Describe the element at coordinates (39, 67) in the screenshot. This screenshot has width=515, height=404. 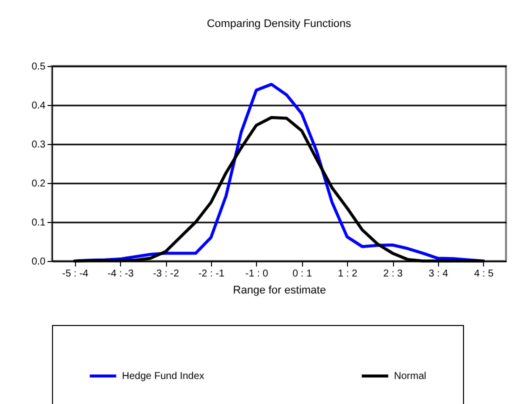
I see `y-tick-label: 0.5` at that location.